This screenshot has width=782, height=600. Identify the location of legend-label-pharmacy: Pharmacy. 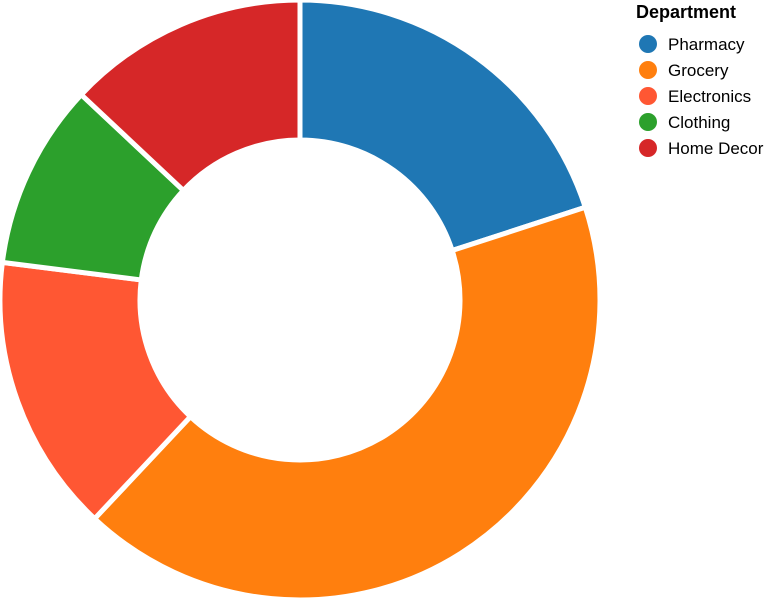
(706, 44).